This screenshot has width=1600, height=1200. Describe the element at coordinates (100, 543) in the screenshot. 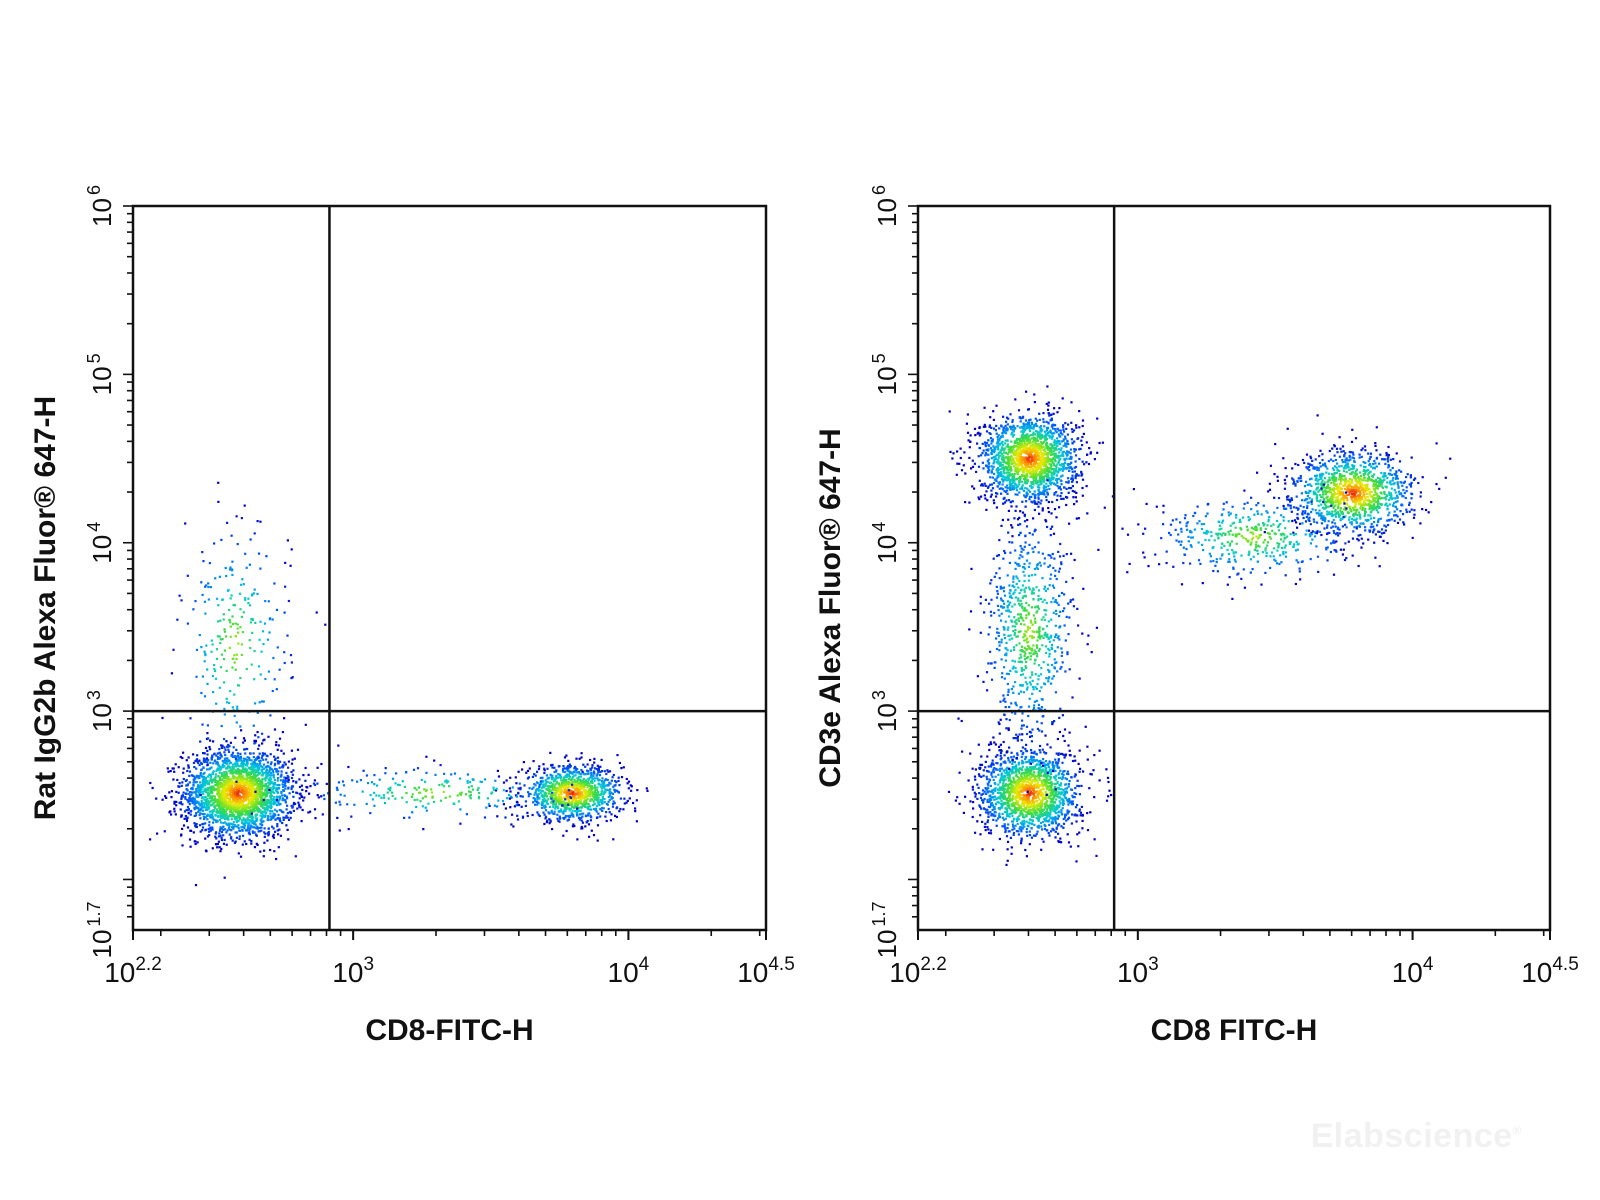

I see `y-tick-label: 104` at that location.